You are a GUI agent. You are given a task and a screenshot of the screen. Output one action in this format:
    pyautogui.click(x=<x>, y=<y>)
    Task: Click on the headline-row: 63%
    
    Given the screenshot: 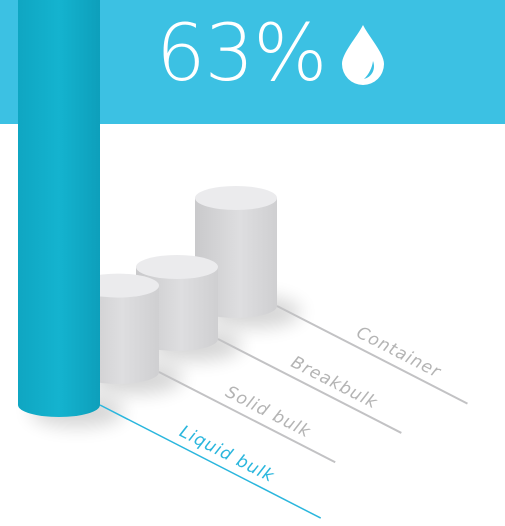 What is the action you would take?
    pyautogui.click(x=272, y=54)
    